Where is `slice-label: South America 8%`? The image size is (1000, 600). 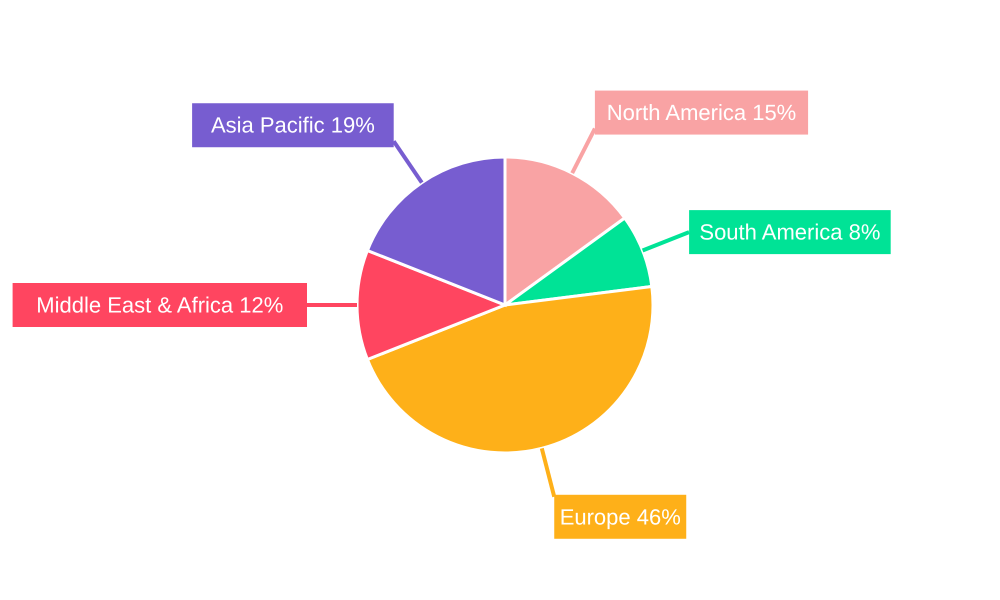
slice-label: South America 8% is located at coordinates (789, 232).